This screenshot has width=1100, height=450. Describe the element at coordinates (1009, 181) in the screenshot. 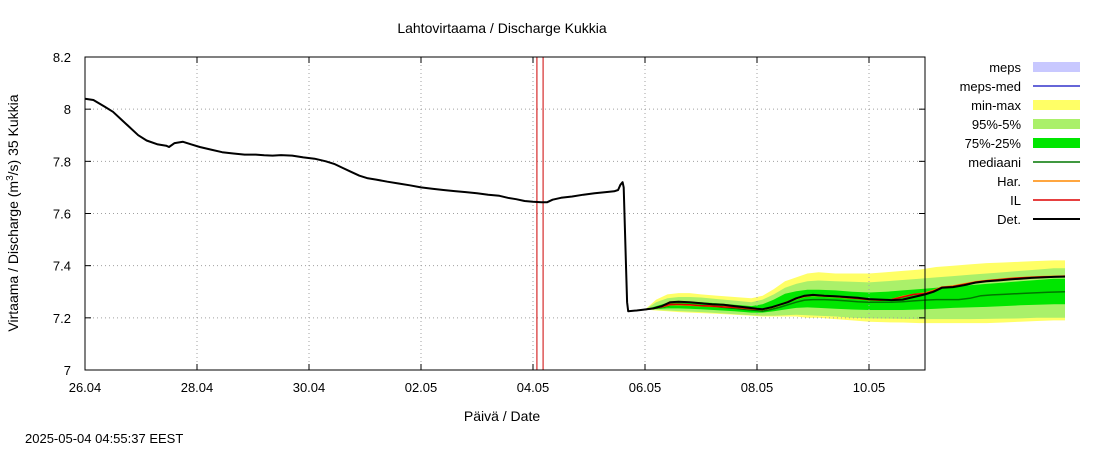

I see `legend-label: Har.` at that location.